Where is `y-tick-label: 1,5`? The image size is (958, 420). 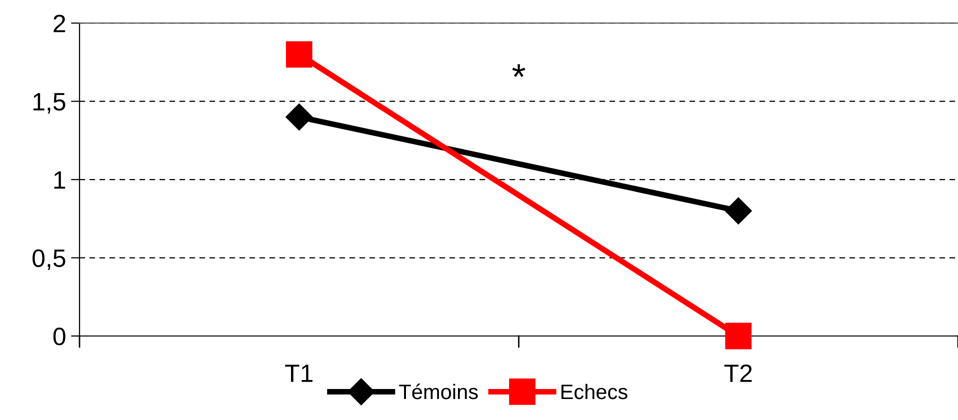 y-tick-label: 1,5 is located at coordinates (49, 103).